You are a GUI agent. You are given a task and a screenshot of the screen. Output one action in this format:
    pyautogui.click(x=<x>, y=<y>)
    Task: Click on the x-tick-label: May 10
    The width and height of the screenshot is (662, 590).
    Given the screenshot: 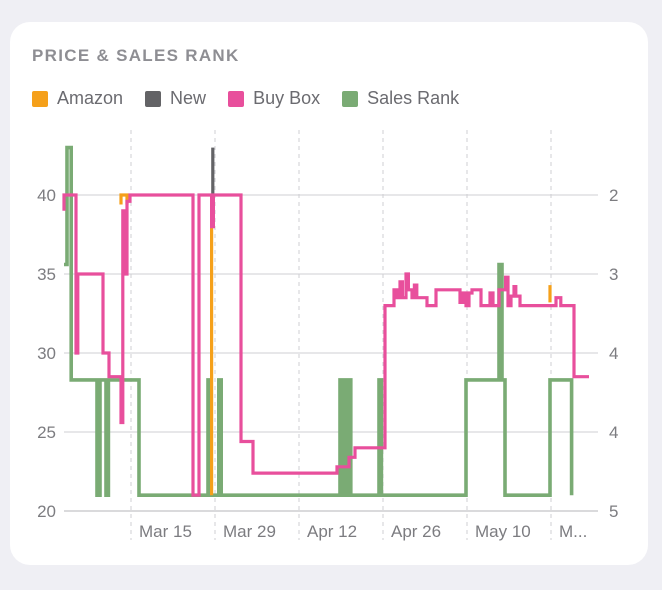 What is the action you would take?
    pyautogui.click(x=503, y=531)
    